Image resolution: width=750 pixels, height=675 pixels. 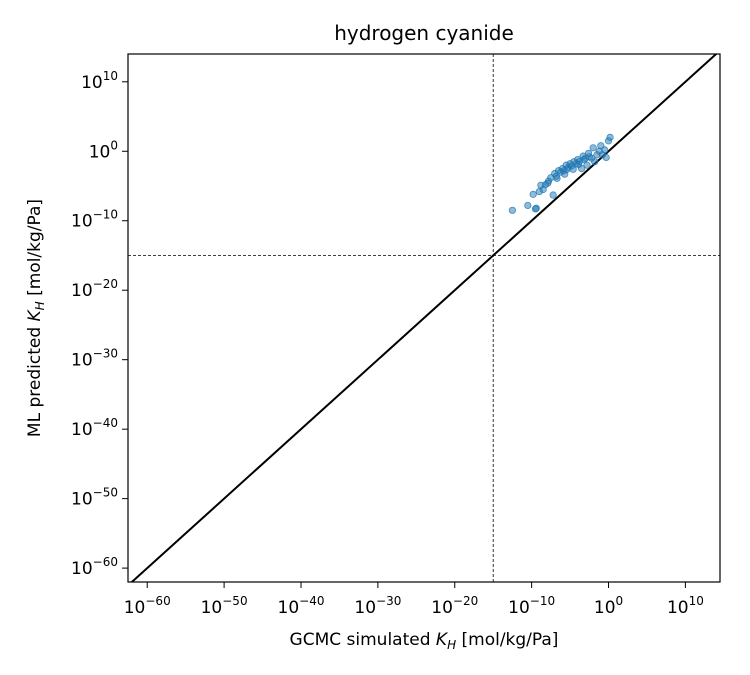 What do you see at coordinates (35, 314) in the screenshot?
I see `y-axis-title-var: K` at bounding box center [35, 314].